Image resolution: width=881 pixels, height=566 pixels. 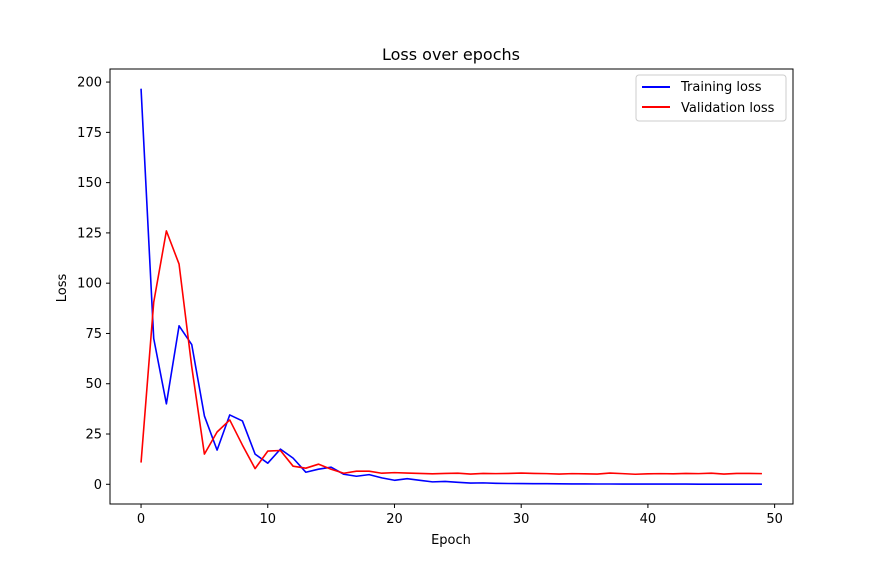 What do you see at coordinates (521, 519) in the screenshot?
I see `x-tick-label: 30` at bounding box center [521, 519].